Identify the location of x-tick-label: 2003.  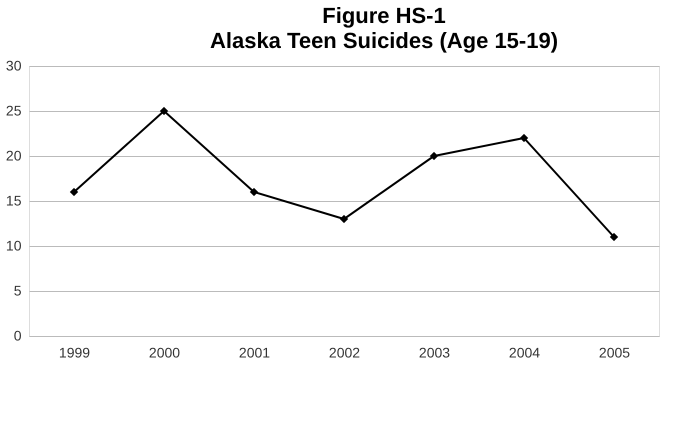
(434, 352).